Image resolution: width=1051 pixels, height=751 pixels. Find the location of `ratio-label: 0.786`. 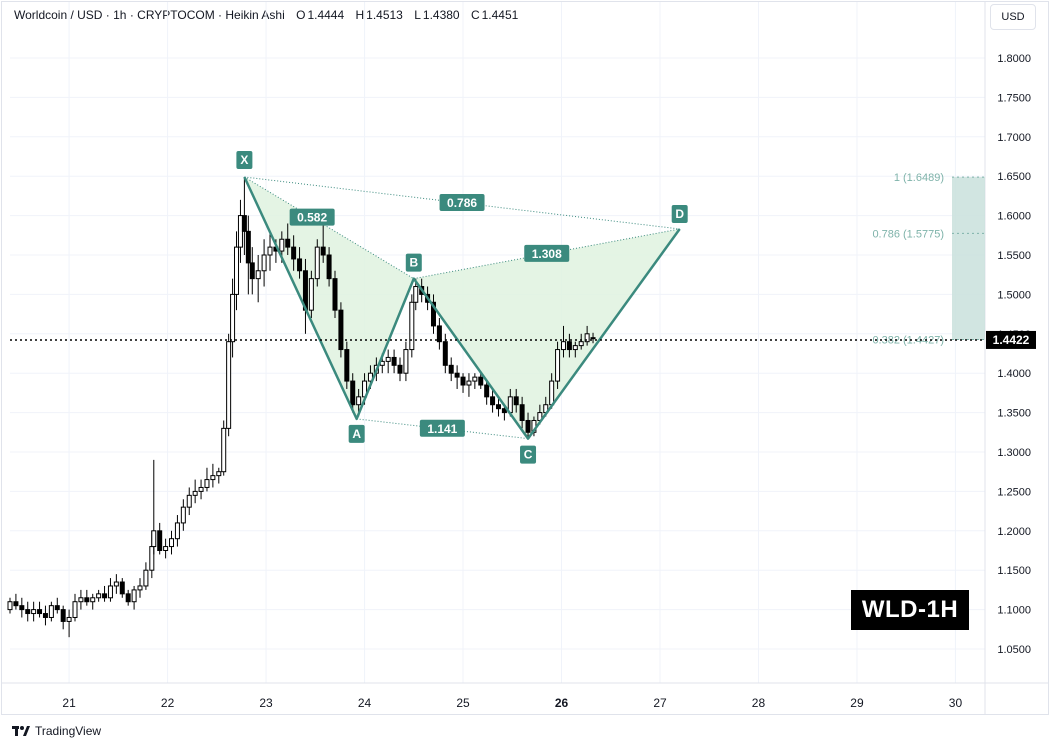

ratio-label: 0.786 is located at coordinates (462, 203).